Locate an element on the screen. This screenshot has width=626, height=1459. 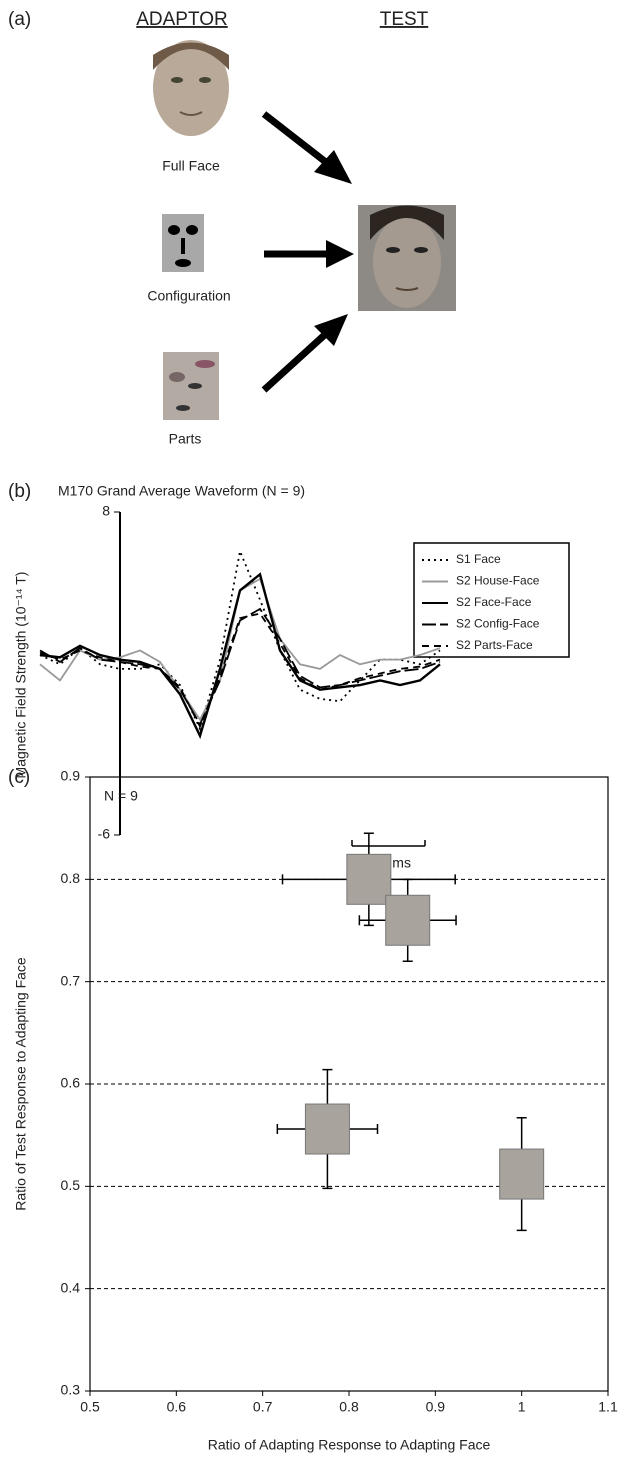
y-tick-label: 0.6 is located at coordinates (71, 1083).